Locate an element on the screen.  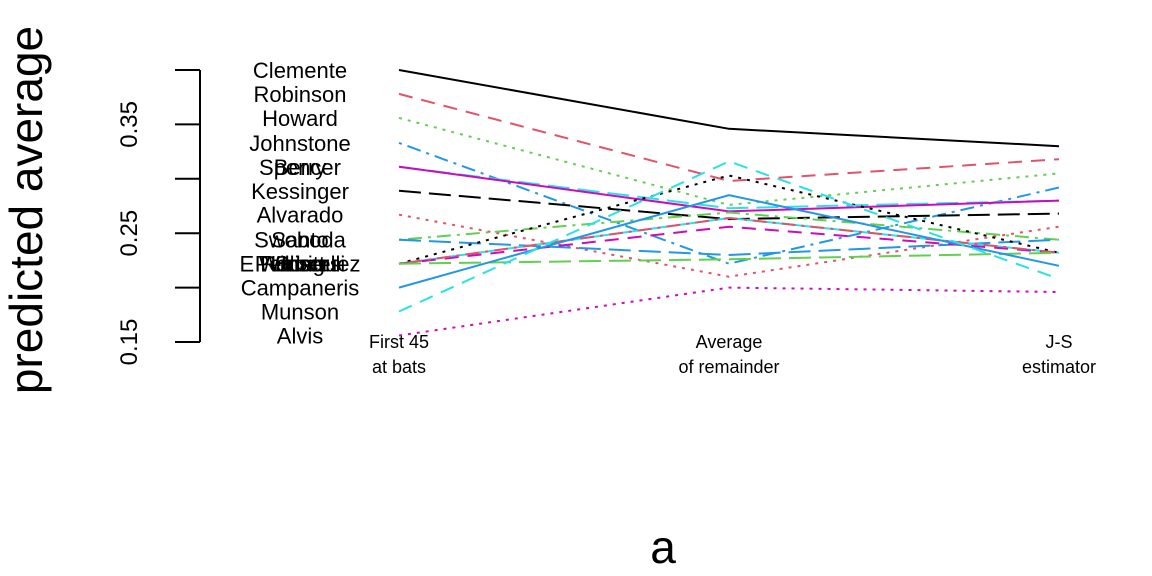
player-label: Campaneris is located at coordinates (300, 288).